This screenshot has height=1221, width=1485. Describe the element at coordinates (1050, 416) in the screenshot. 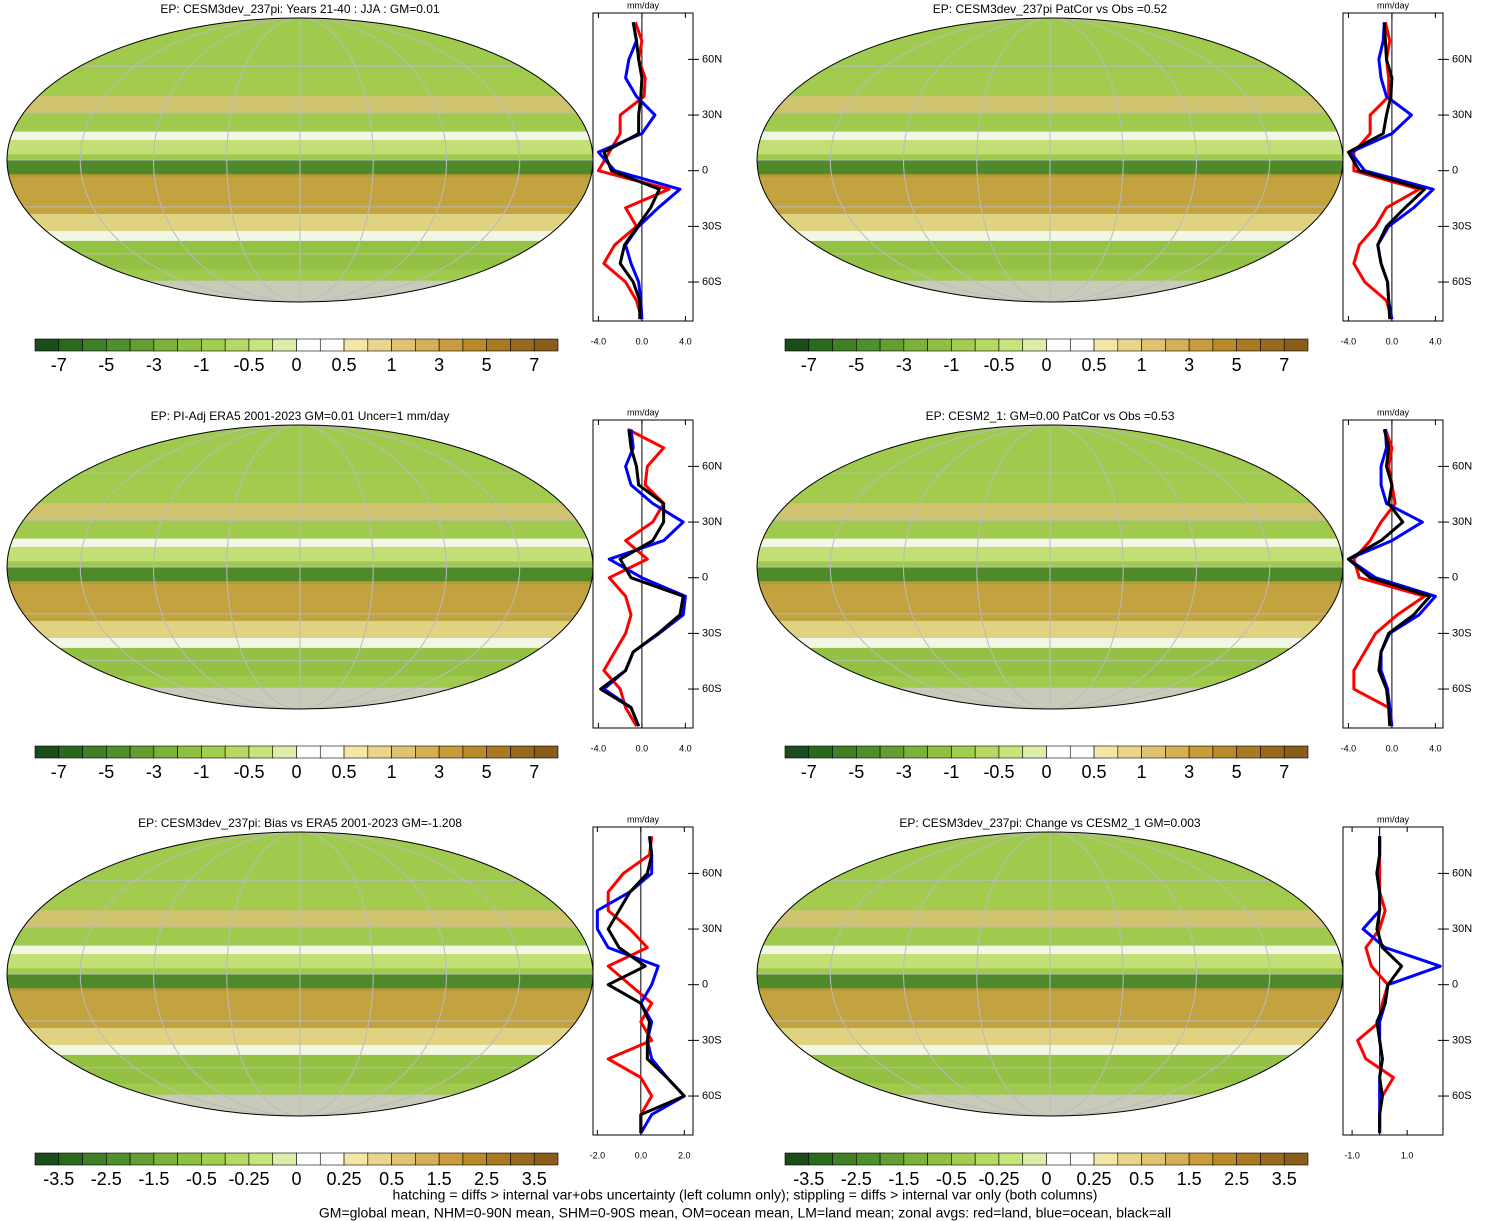

I see `map-title: EP: CESM2_1: GM=0.00 PatCor vs Obs =0.53` at that location.